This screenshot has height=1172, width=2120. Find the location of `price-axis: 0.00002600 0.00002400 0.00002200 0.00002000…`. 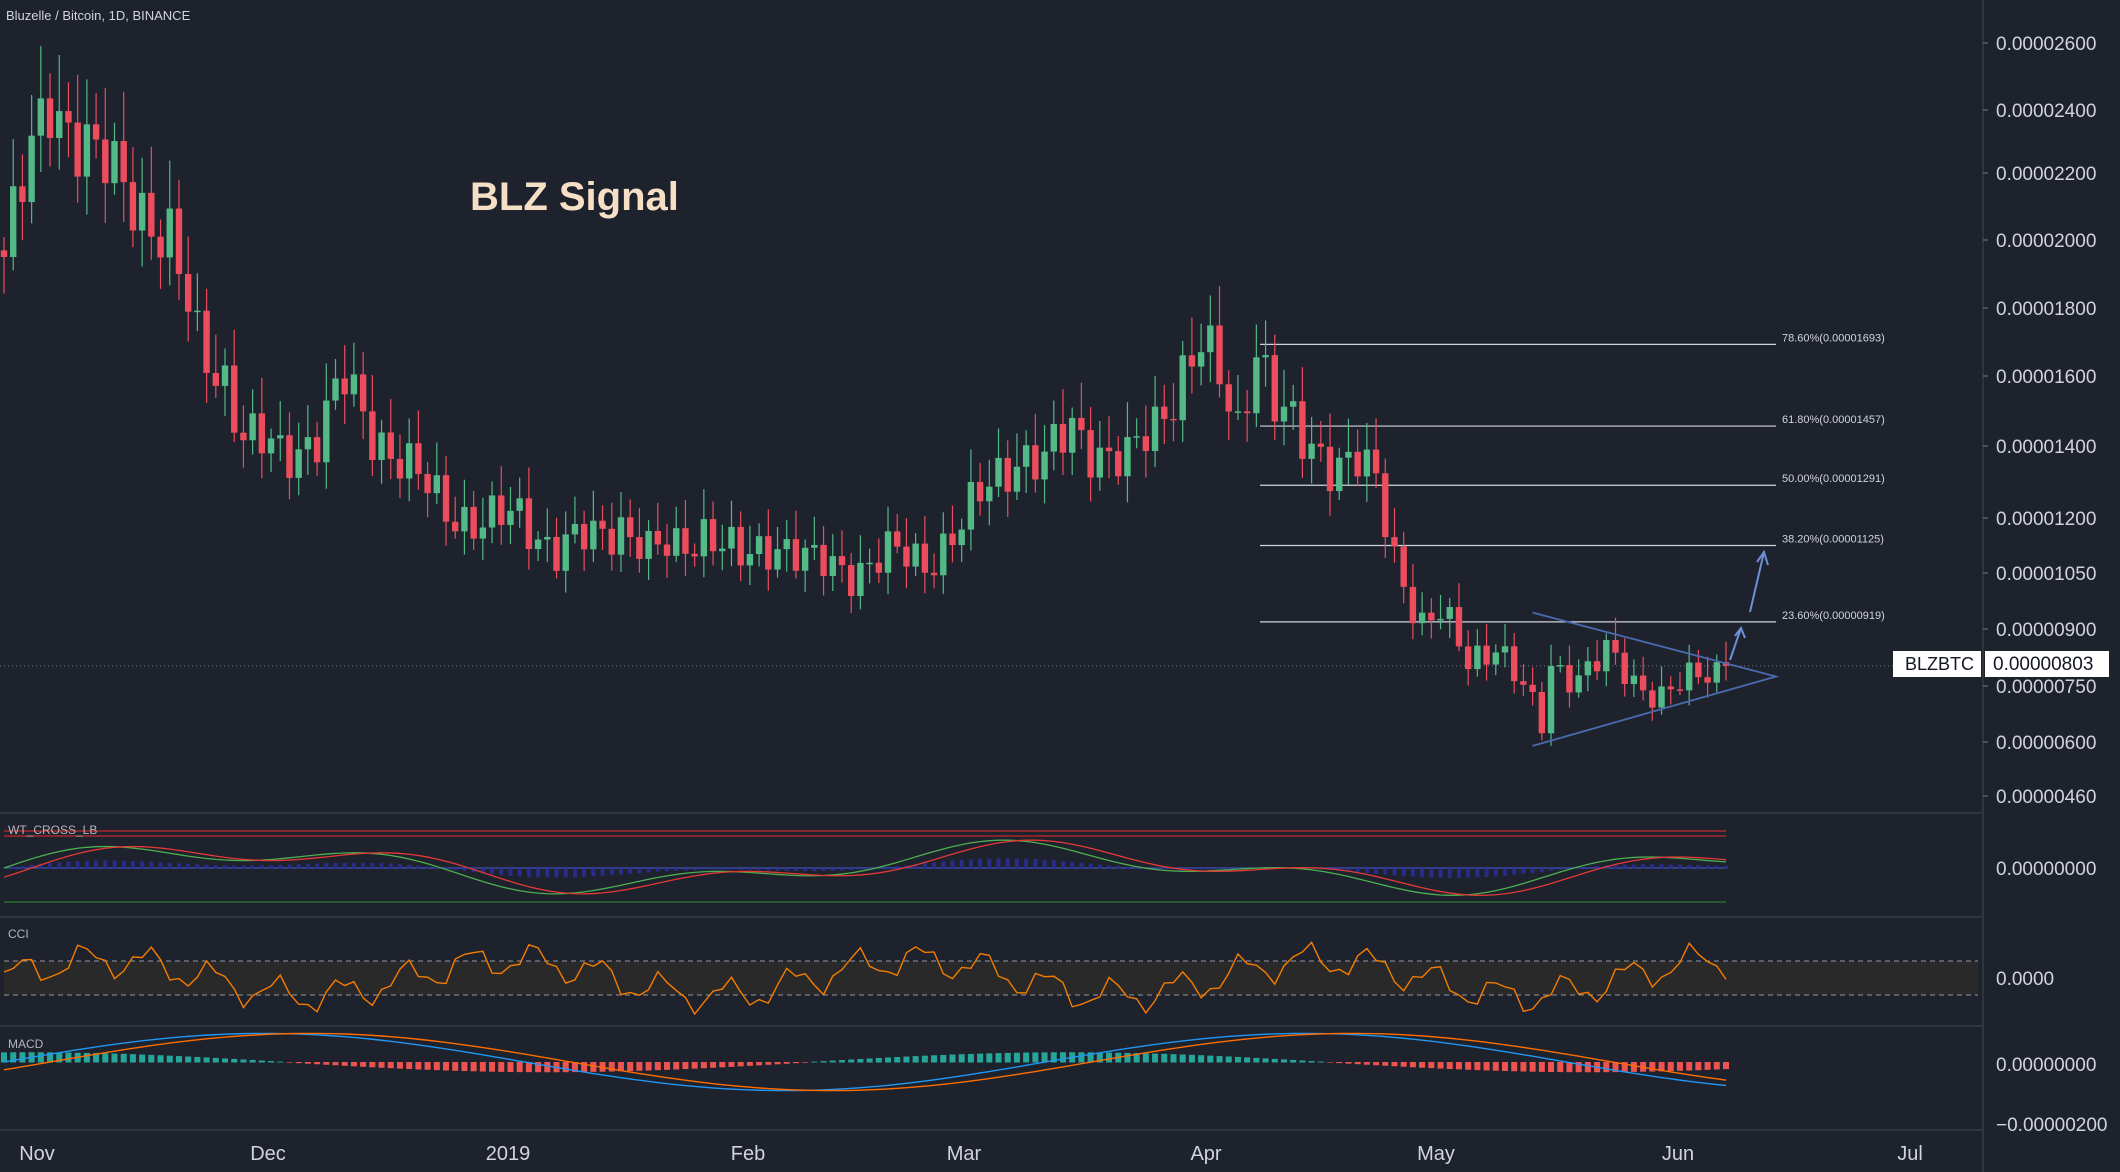

price-axis: 0.00002600 0.00002400 0.00002200 0.00002000… is located at coordinates (2045, 585).